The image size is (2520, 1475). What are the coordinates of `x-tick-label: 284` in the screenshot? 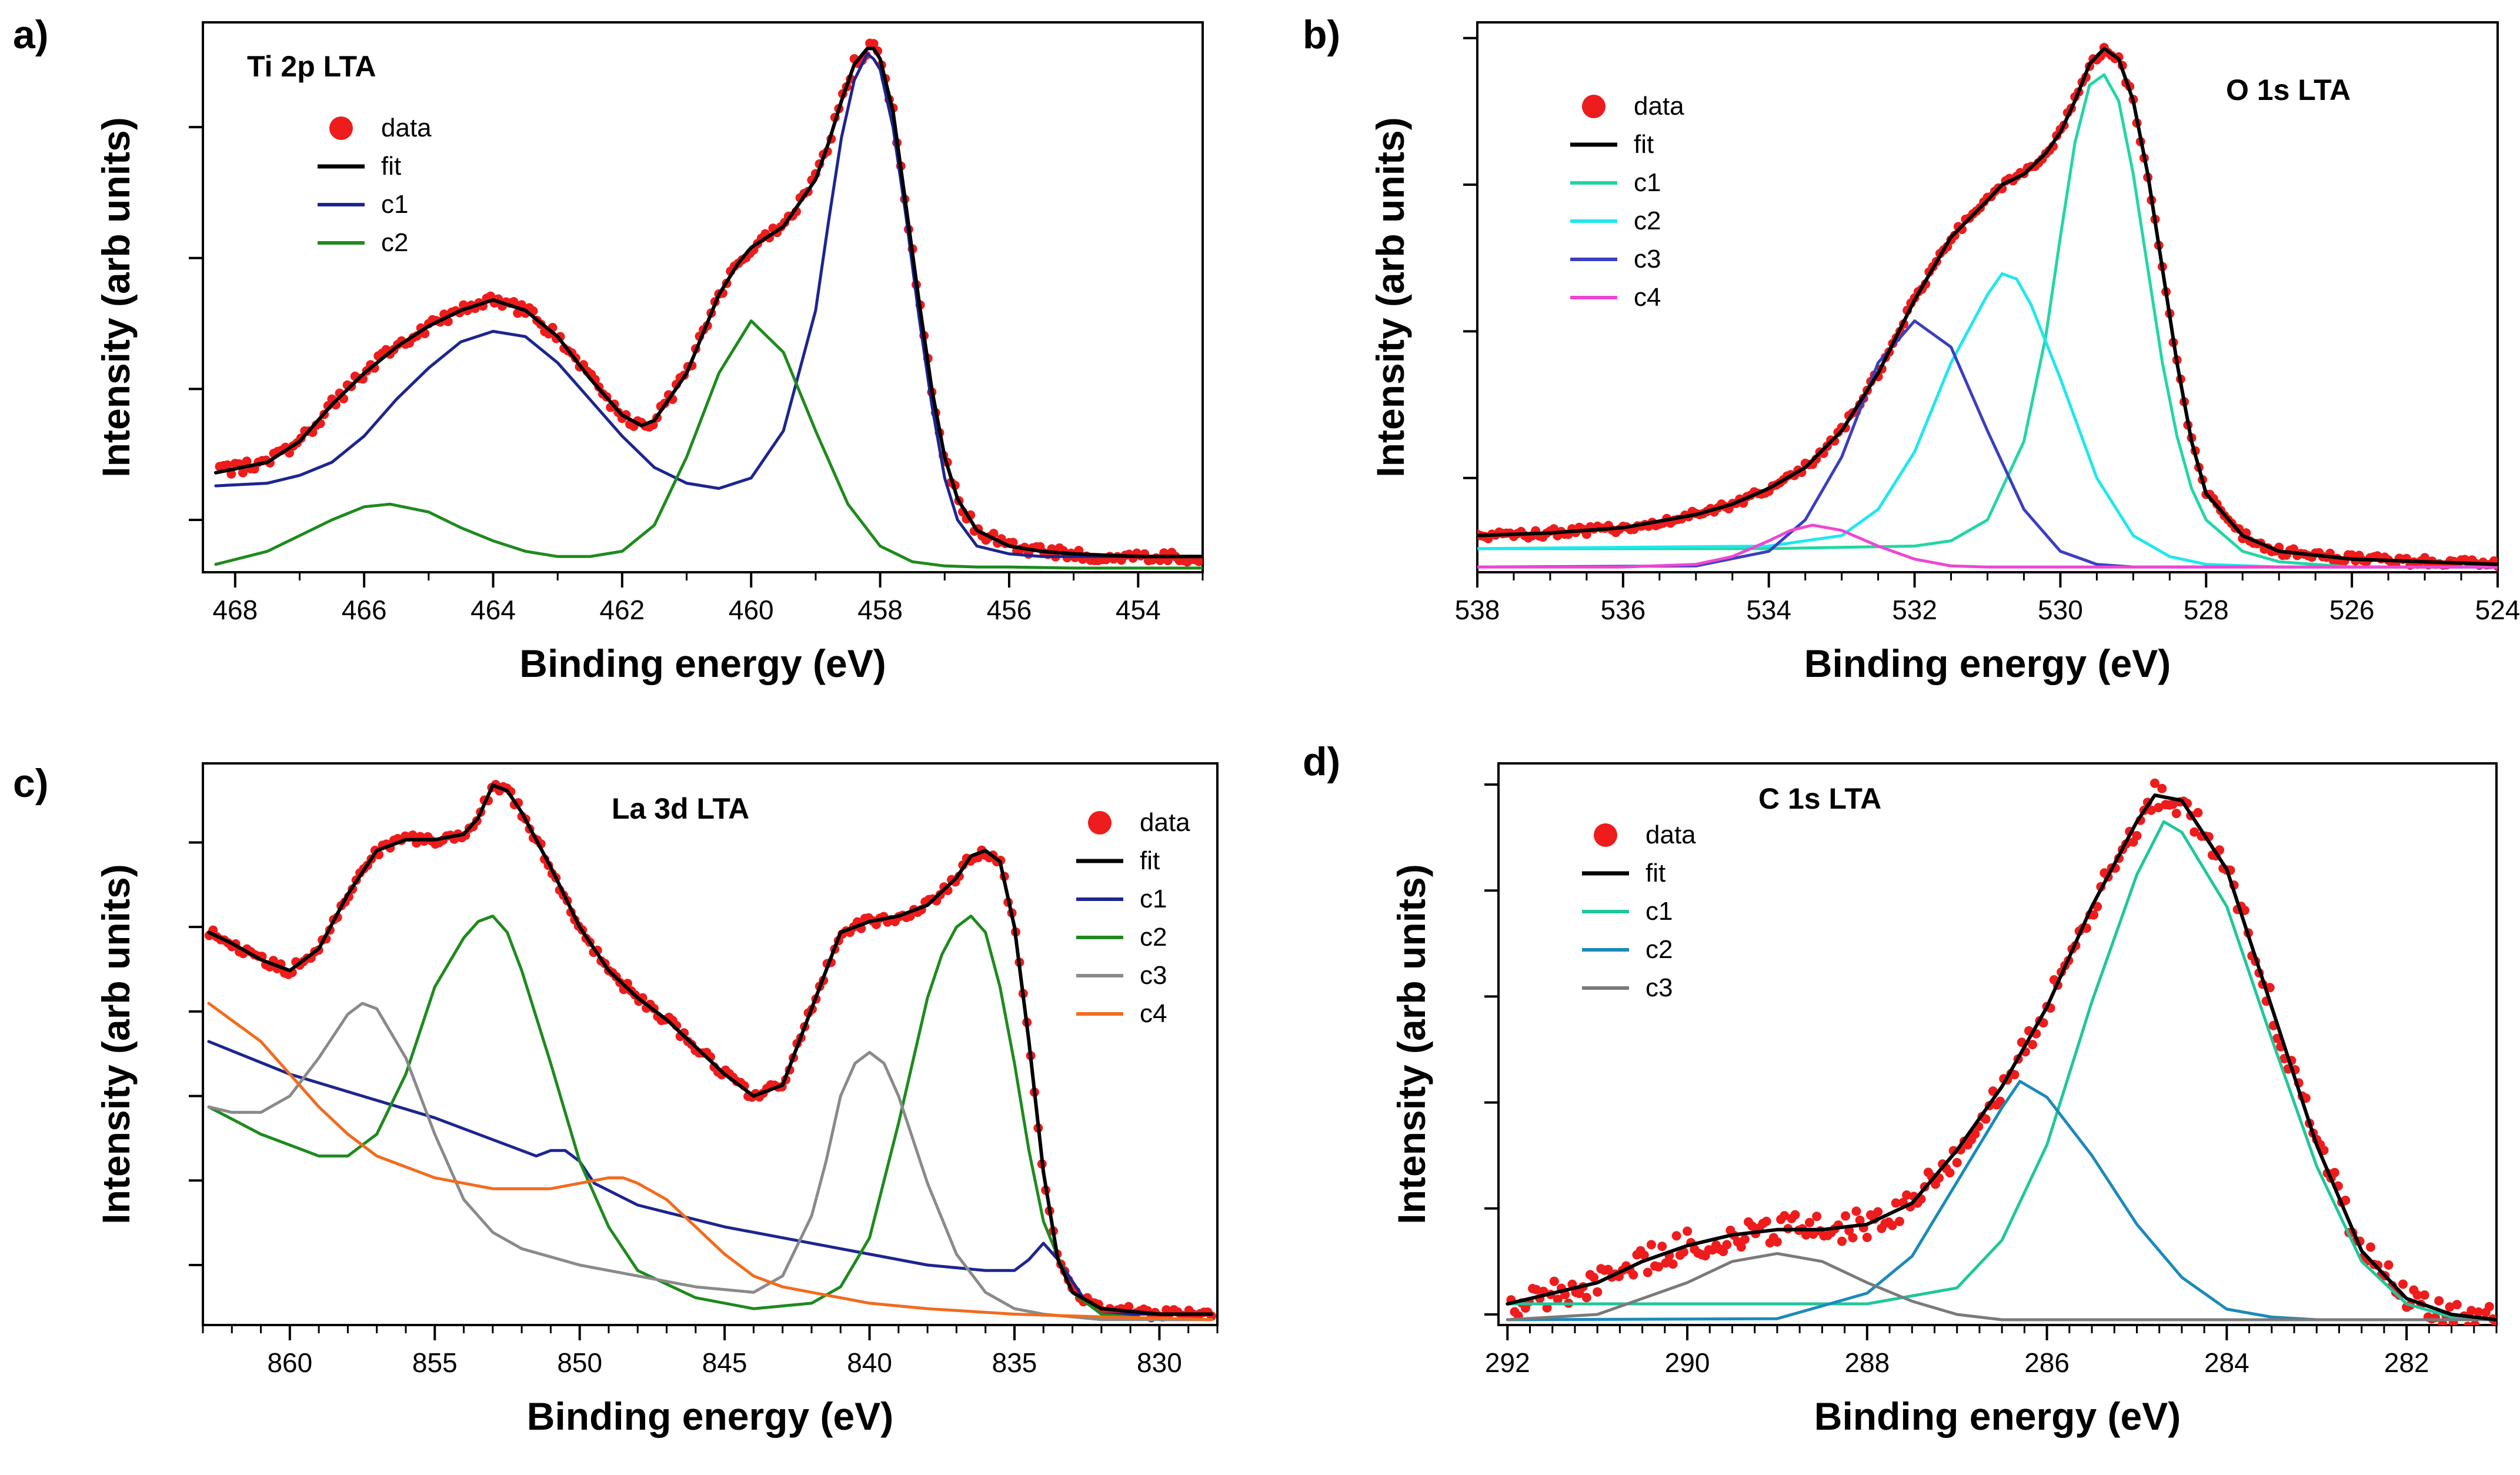 It's located at (2226, 1362).